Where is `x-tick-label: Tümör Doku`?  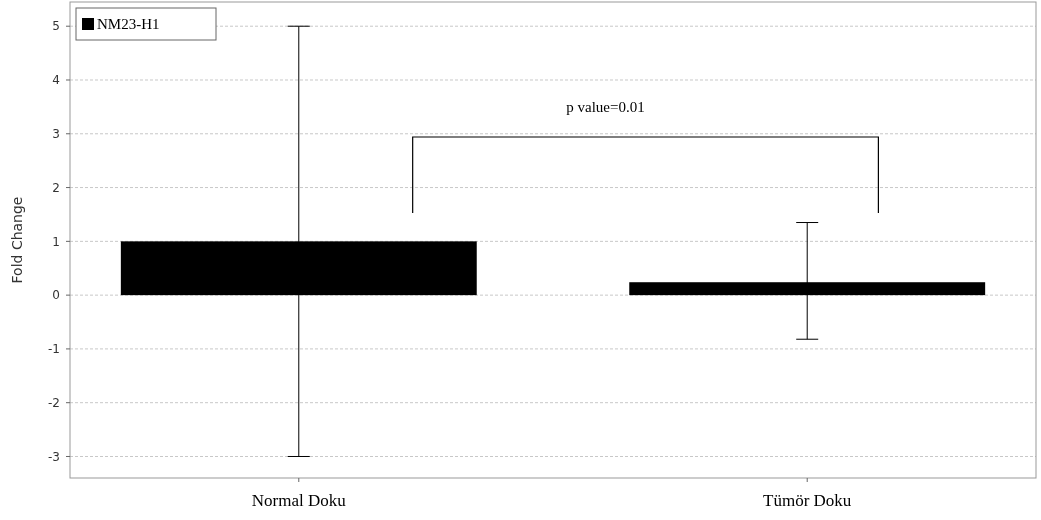 x-tick-label: Tümör Doku is located at coordinates (807, 500).